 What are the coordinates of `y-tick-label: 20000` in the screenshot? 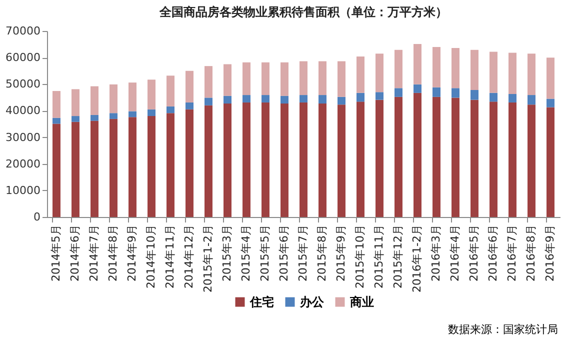 It's located at (23, 163).